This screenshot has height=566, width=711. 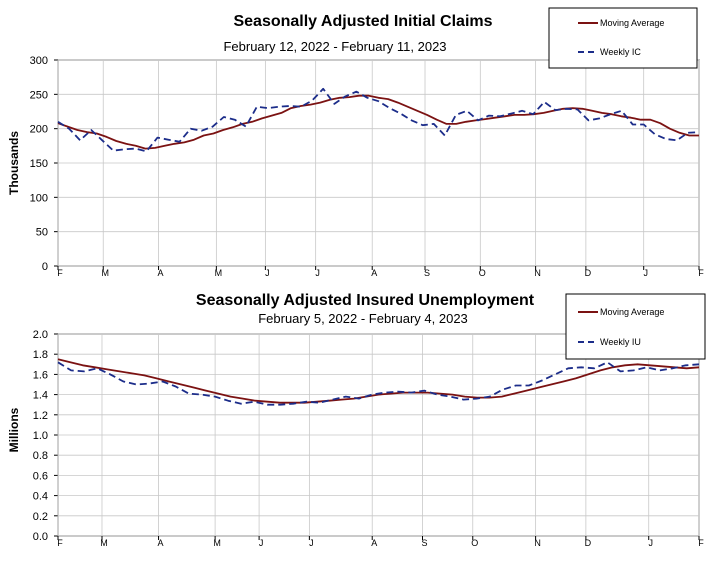 I want to click on y-tick-labels: 0 50 100 150 200 250 300, so click(x=39, y=164).